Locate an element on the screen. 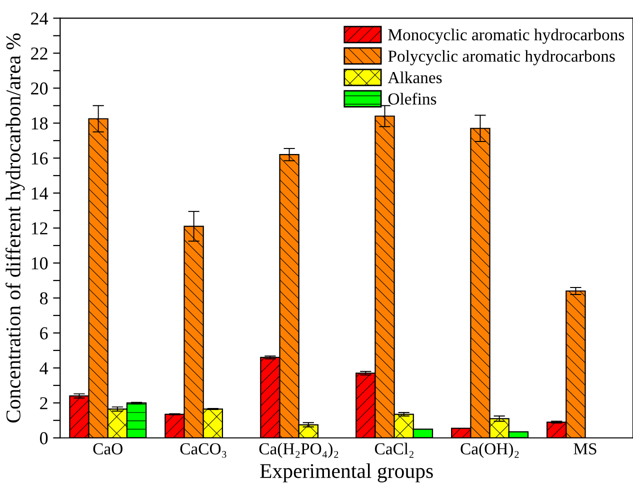  y-tick-label: 22 is located at coordinates (39, 53).